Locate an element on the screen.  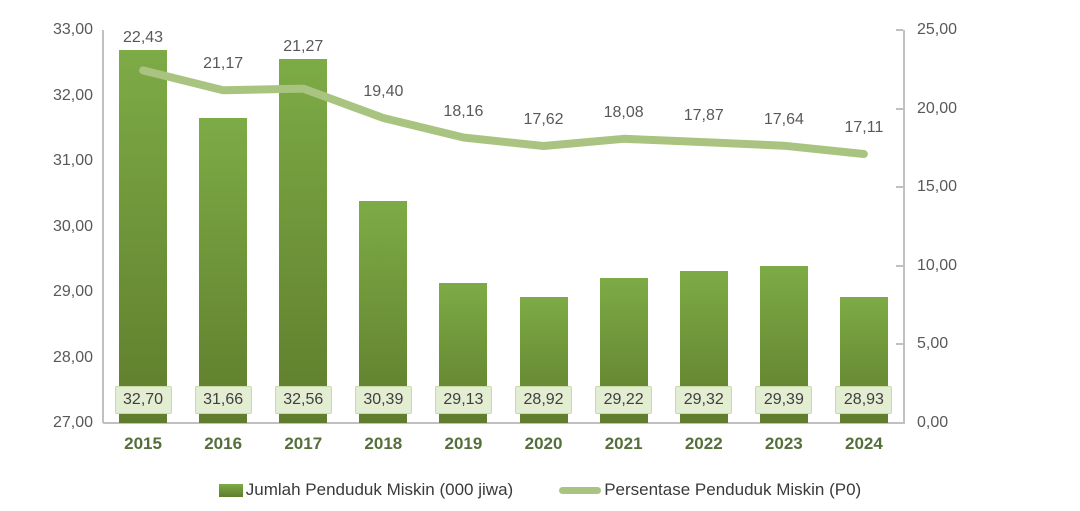
left-axis-tick-label-5: 28,00 is located at coordinates (72, 357).